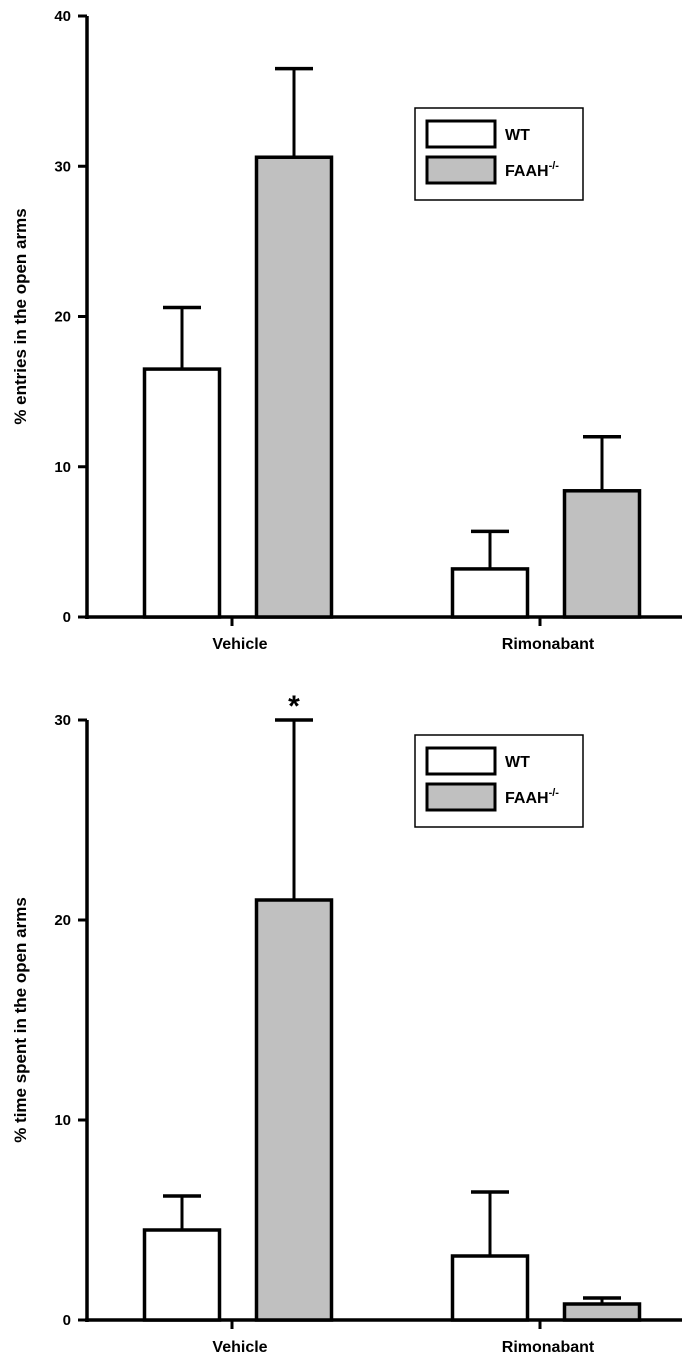 The image size is (686, 1364). What do you see at coordinates (532, 170) in the screenshot?
I see `panel1-legend-label-faah: FAAH-/-` at bounding box center [532, 170].